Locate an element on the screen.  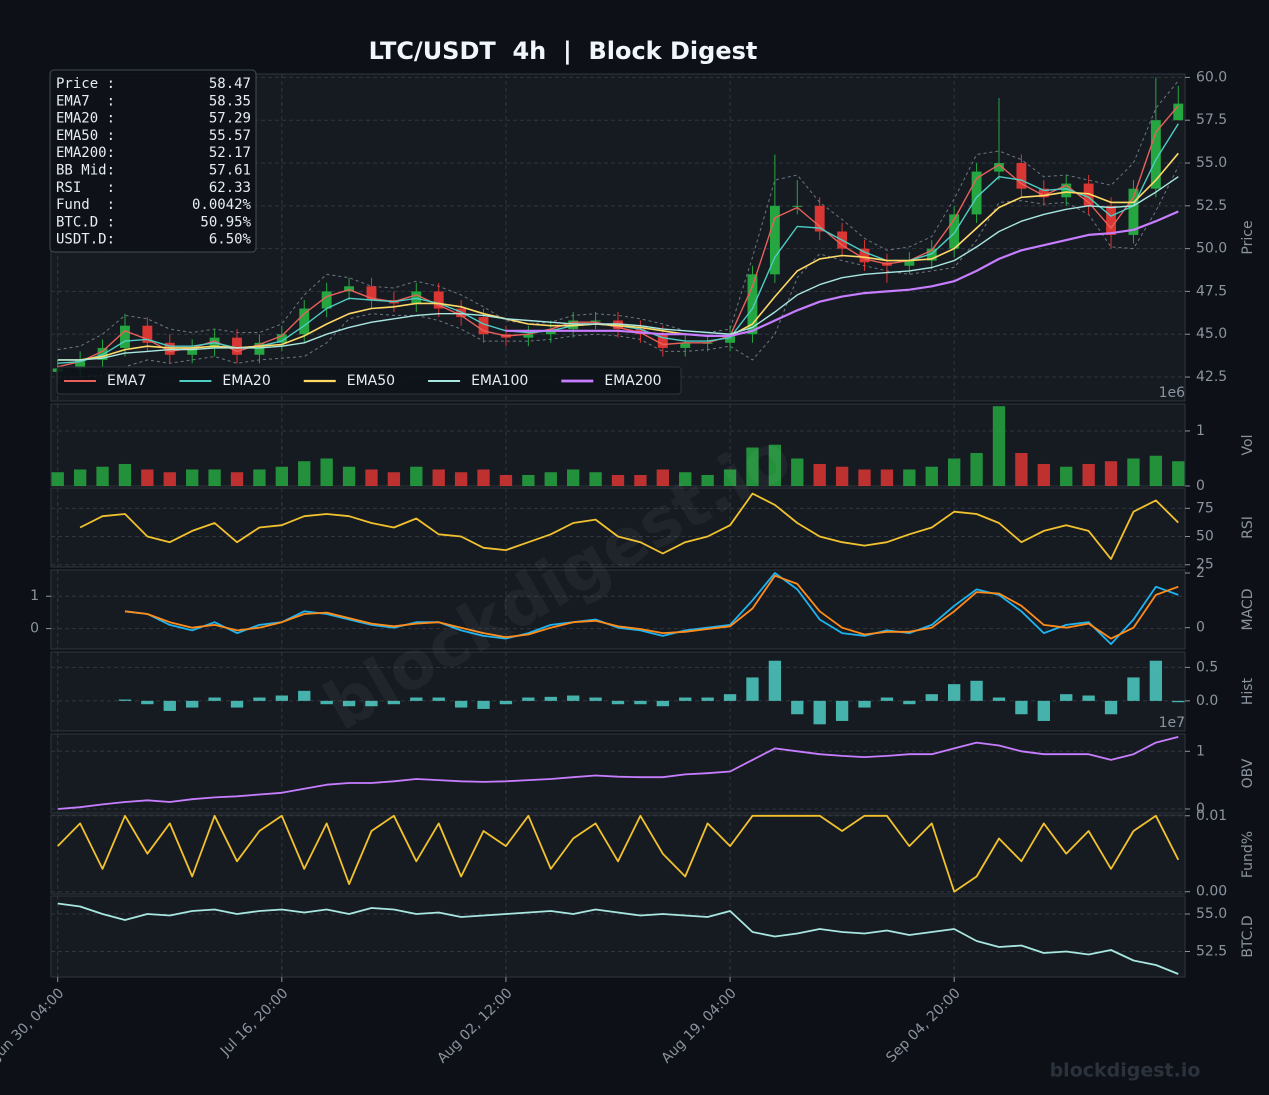
y-axis-label: Price is located at coordinates (1248, 237).